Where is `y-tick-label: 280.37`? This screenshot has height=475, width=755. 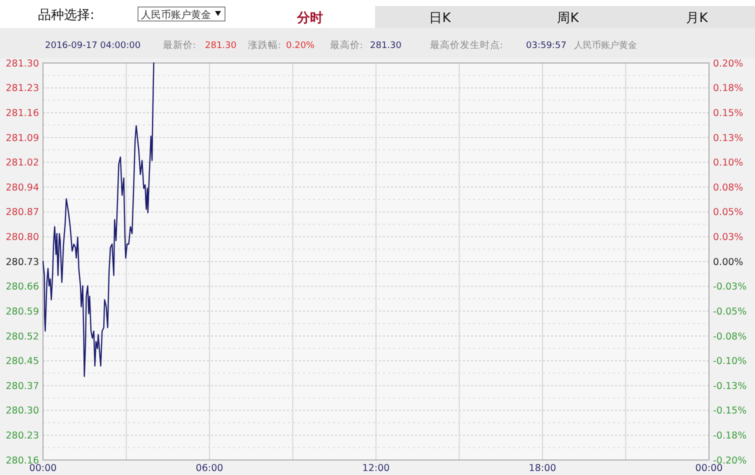 y-tick-label: 280.37 is located at coordinates (22, 386).